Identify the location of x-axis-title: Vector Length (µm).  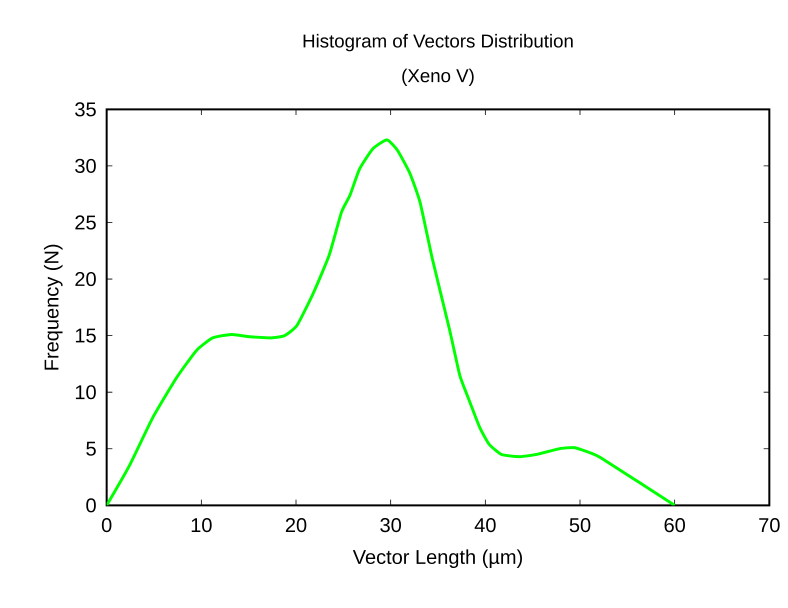
(437, 558).